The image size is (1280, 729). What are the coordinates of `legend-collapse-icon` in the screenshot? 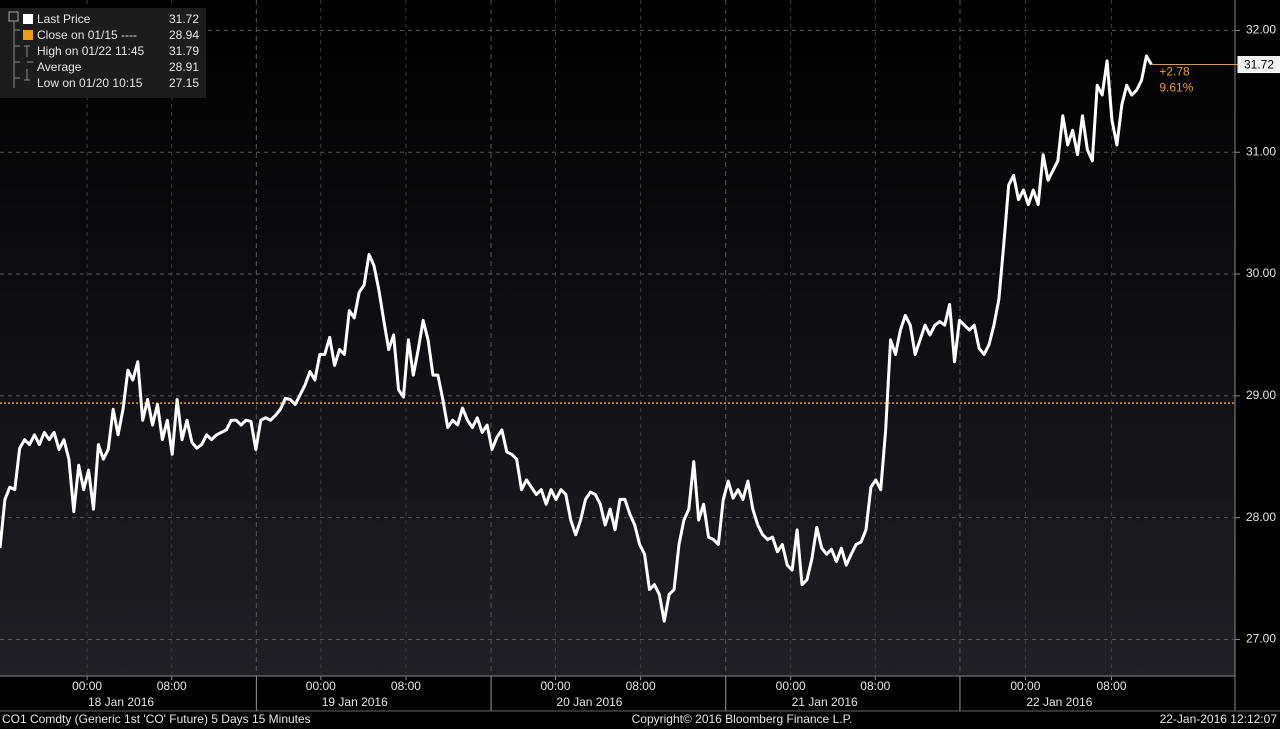 It's located at (13, 16).